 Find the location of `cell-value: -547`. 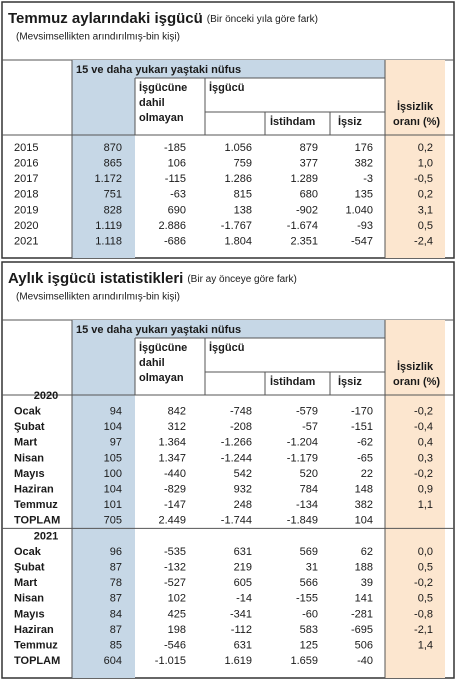

cell-value: -547 is located at coordinates (362, 242).